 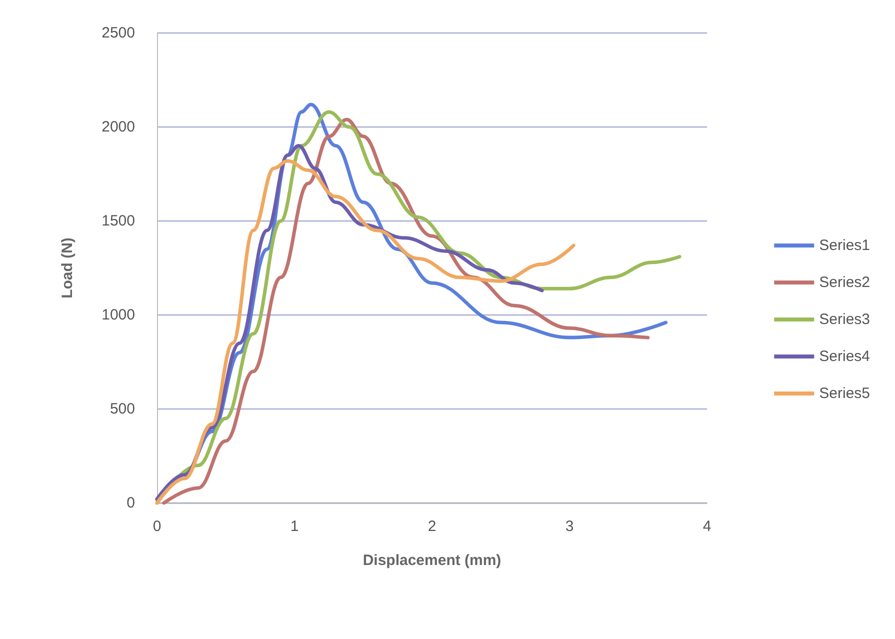 I want to click on x-tick-label: 2, so click(x=432, y=526).